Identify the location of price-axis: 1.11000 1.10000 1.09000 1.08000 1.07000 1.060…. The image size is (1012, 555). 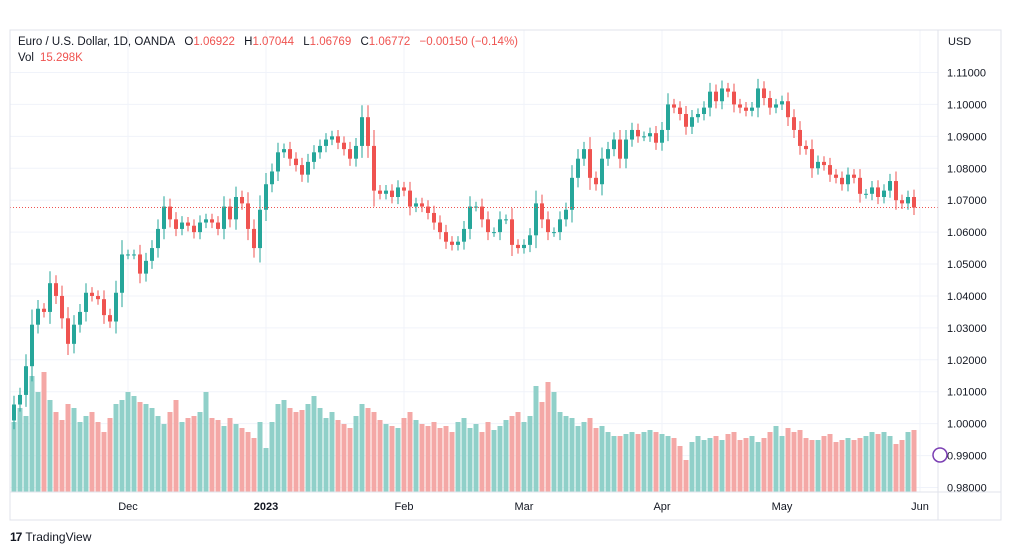
(967, 281).